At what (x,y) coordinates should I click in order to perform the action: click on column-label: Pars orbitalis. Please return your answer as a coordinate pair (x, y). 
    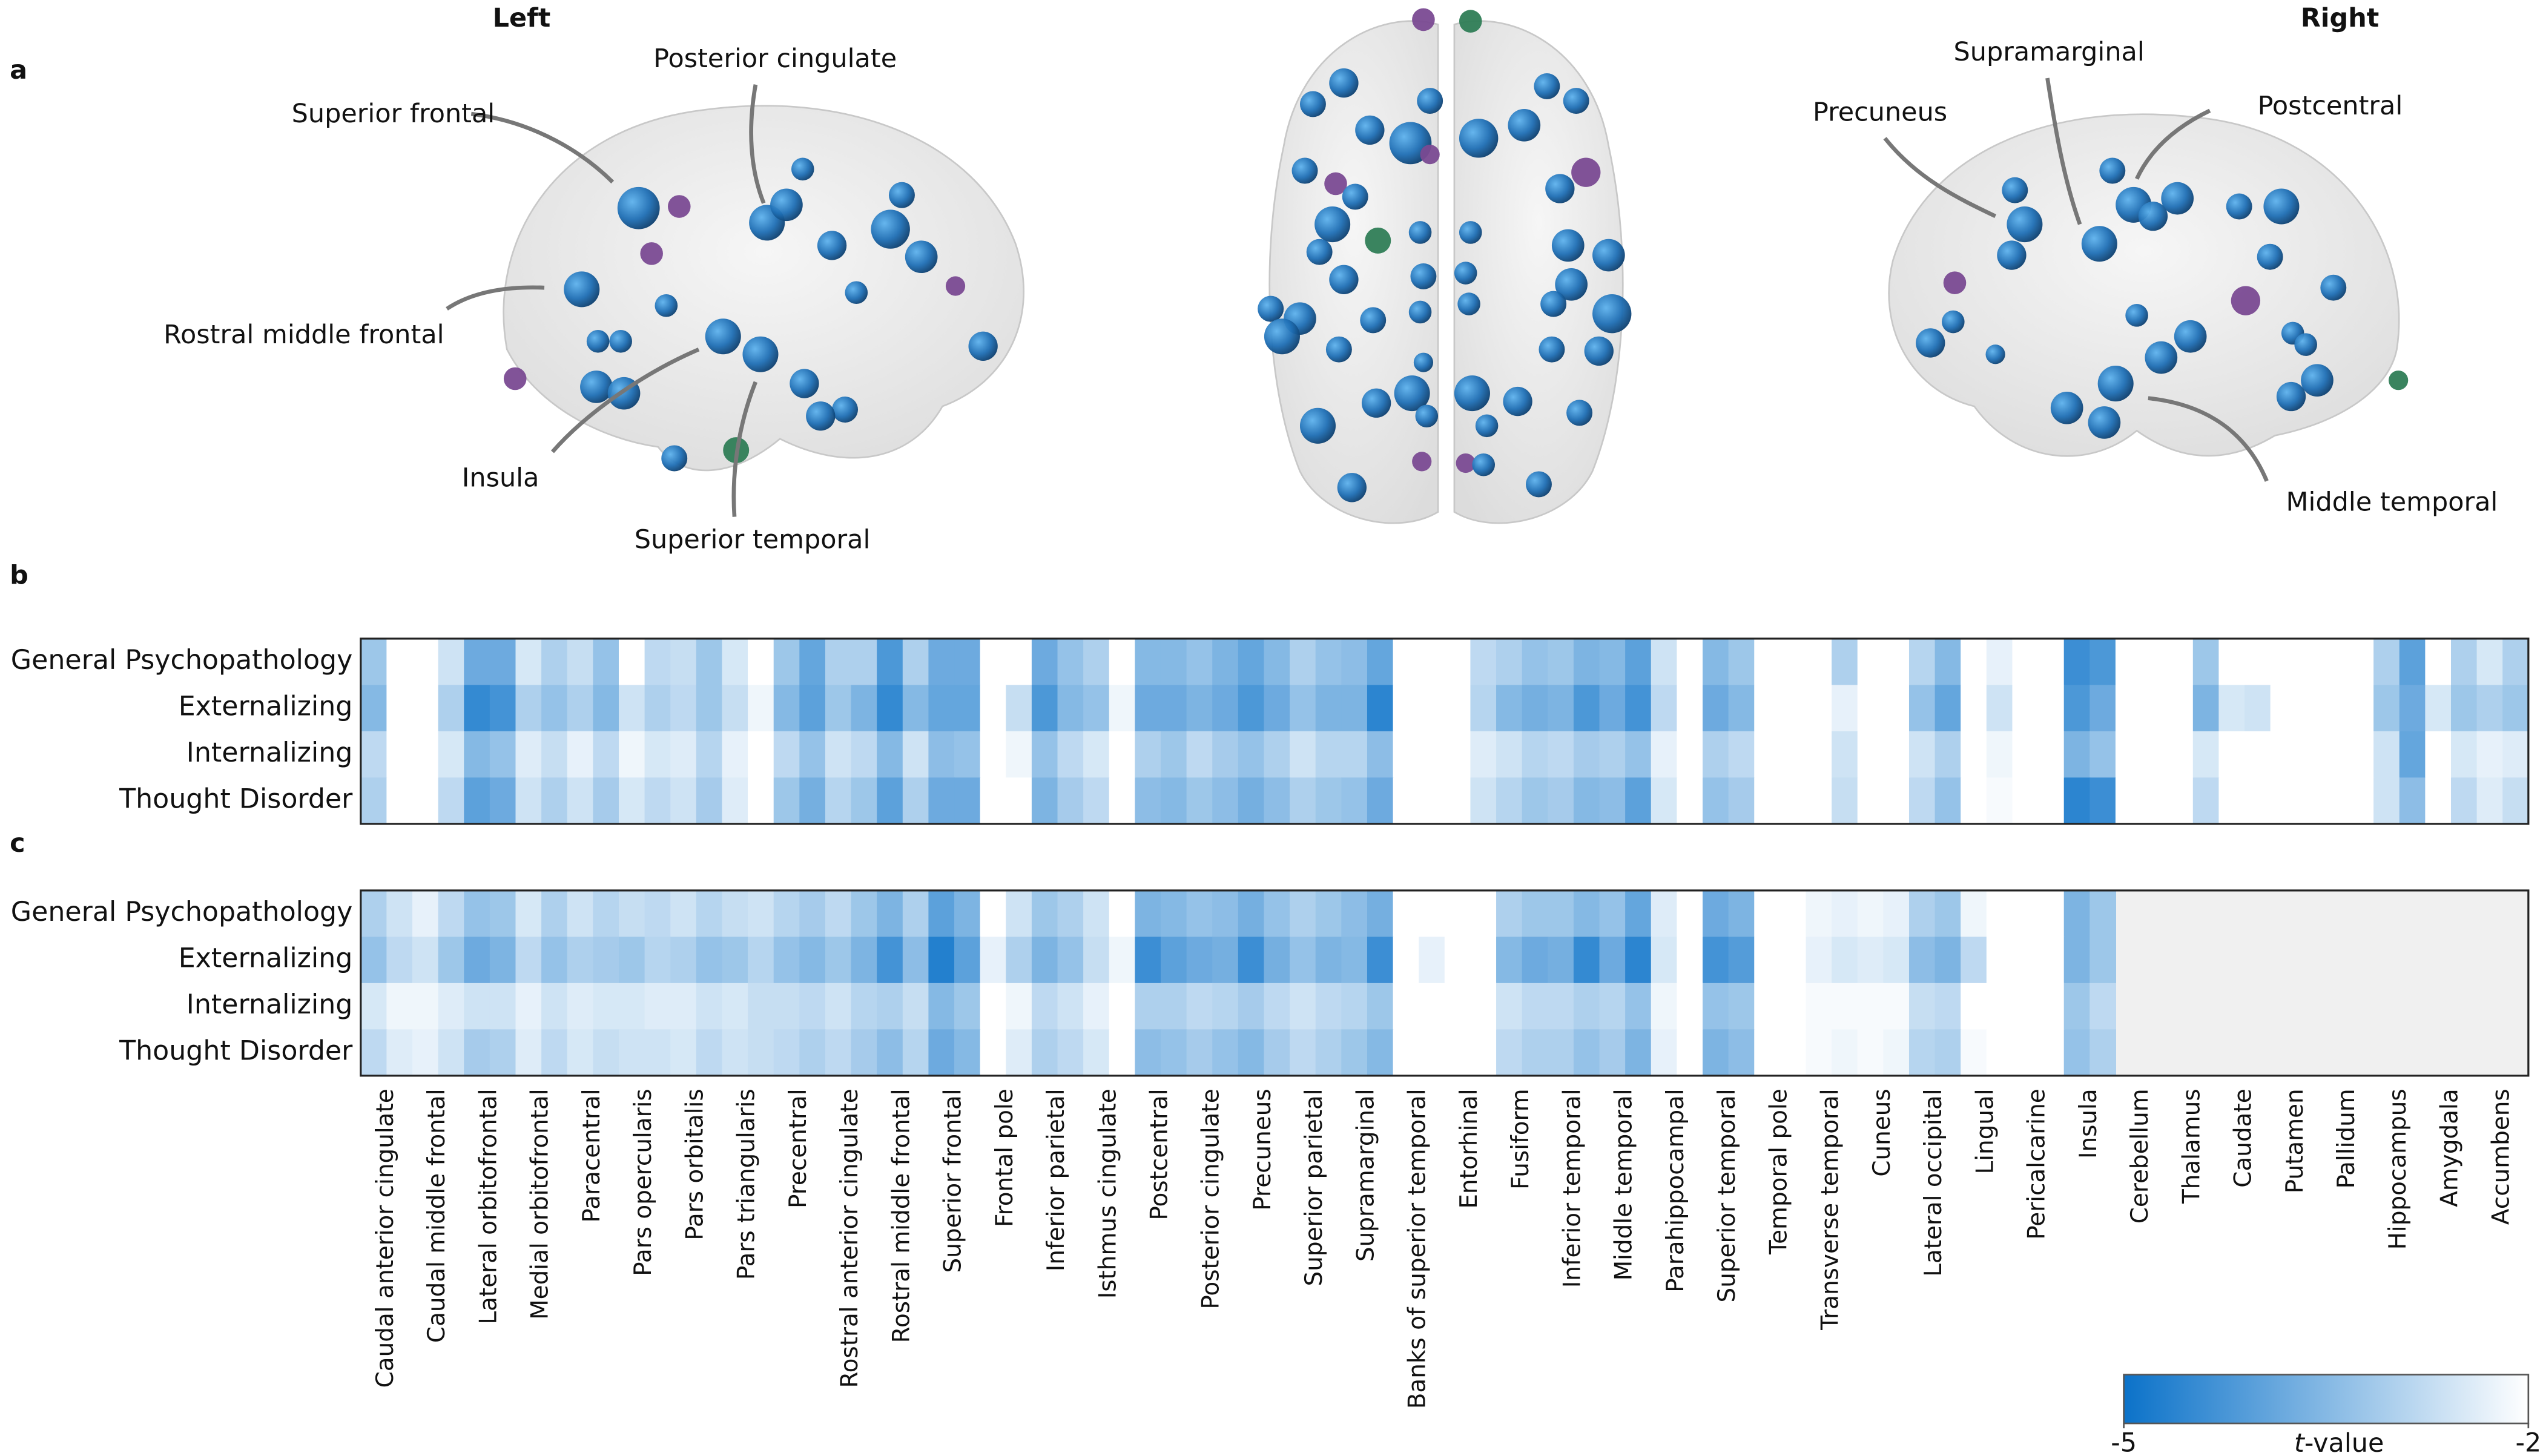
    Looking at the image, I should click on (695, 1164).